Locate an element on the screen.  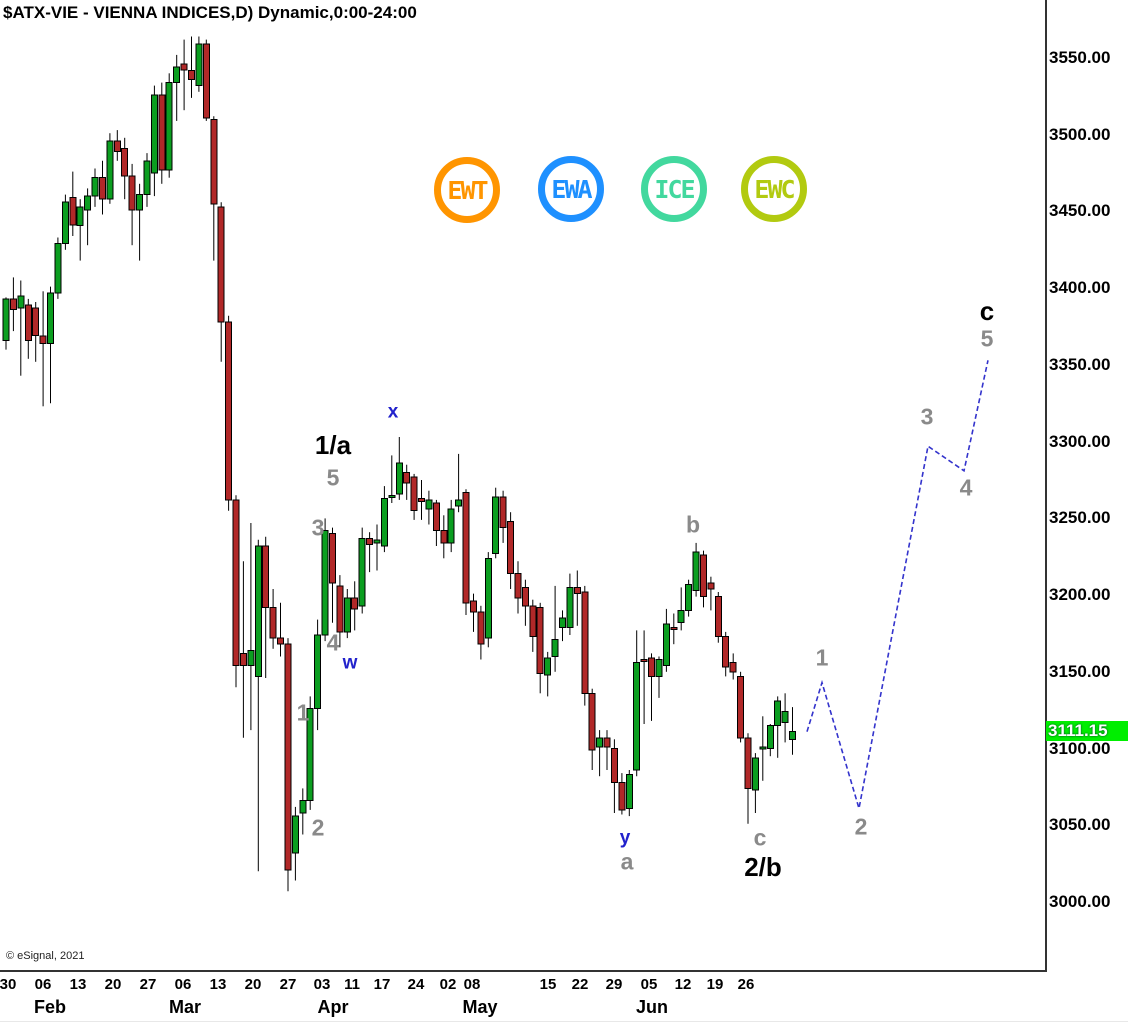
date-tick-label: 20 is located at coordinates (253, 984).